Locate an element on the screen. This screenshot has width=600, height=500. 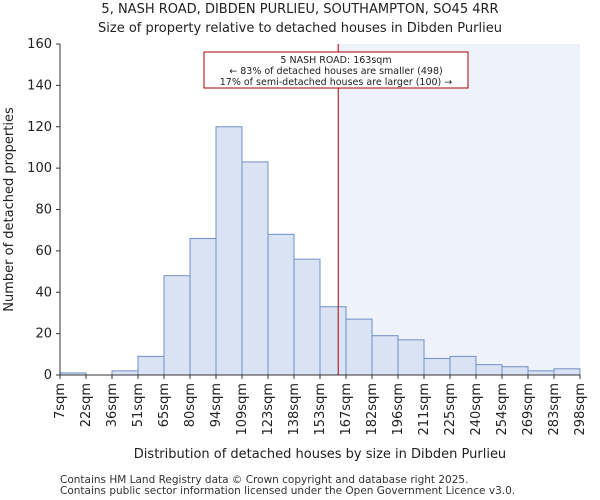
x-tick-label: 36sqm is located at coordinates (112, 405).